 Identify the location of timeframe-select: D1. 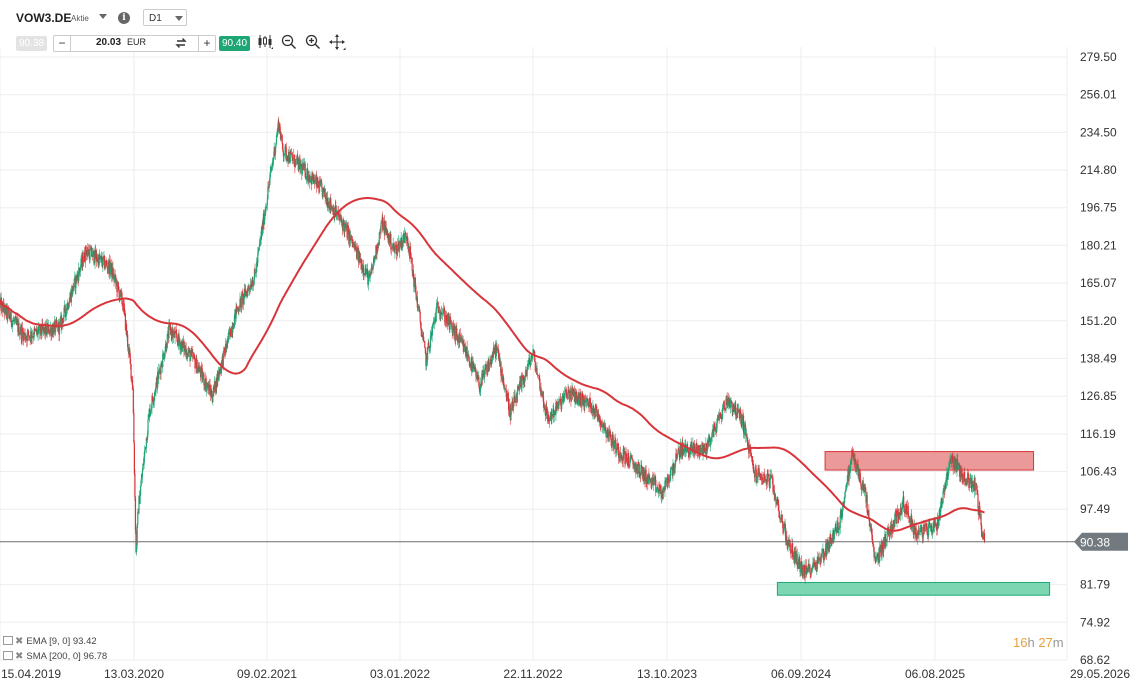
(165, 17).